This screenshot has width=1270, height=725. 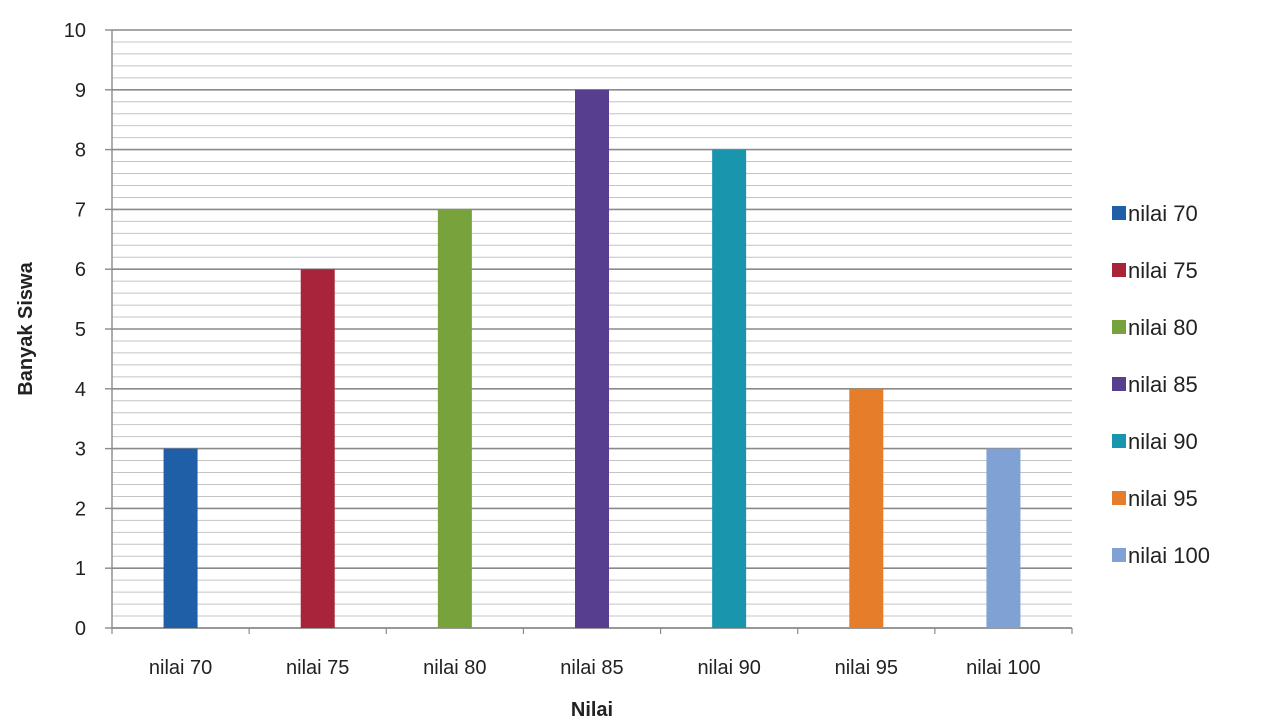 What do you see at coordinates (80, 210) in the screenshot?
I see `y-tick-label: 7` at bounding box center [80, 210].